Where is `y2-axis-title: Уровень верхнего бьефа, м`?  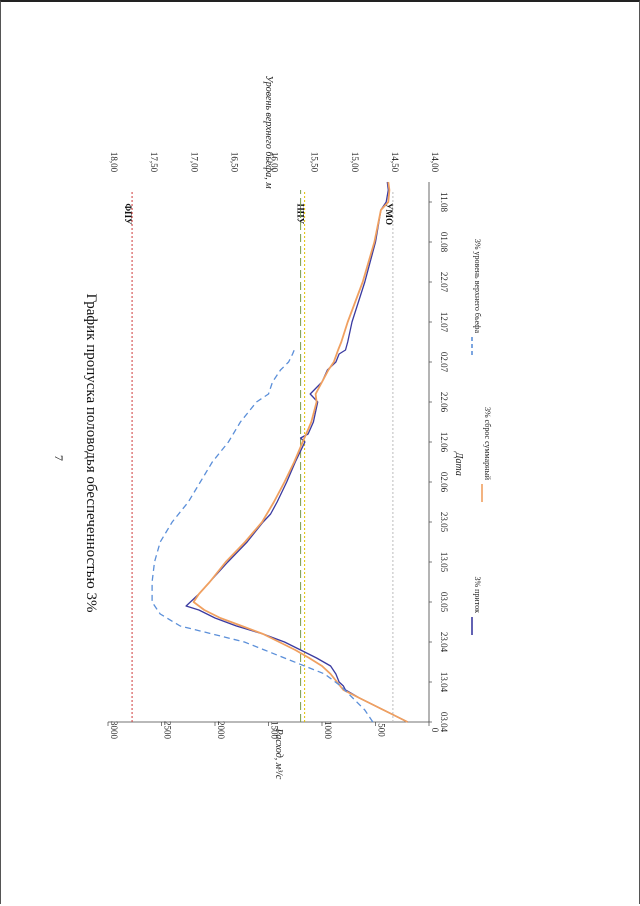 y2-axis-title: Уровень верхнего бьефа, м is located at coordinates (268, 132).